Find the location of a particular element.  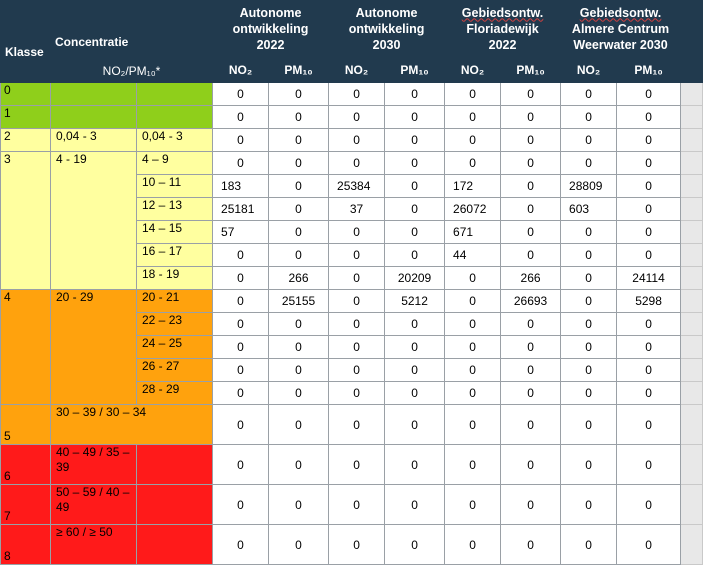

table-row: 22 – 23 0 0 0 0 0 0 0 0 is located at coordinates (352, 324).